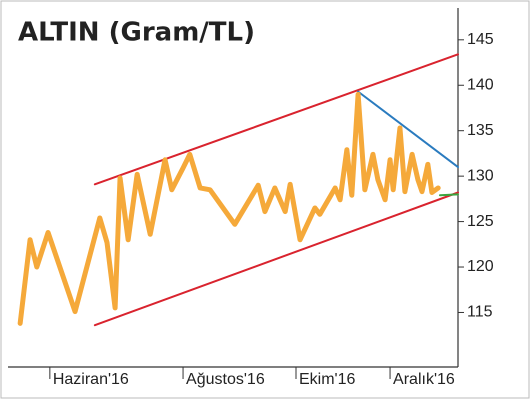 The height and width of the screenshot is (404, 530). Describe the element at coordinates (327, 379) in the screenshot. I see `x-tick-label: Ekim'16` at that location.